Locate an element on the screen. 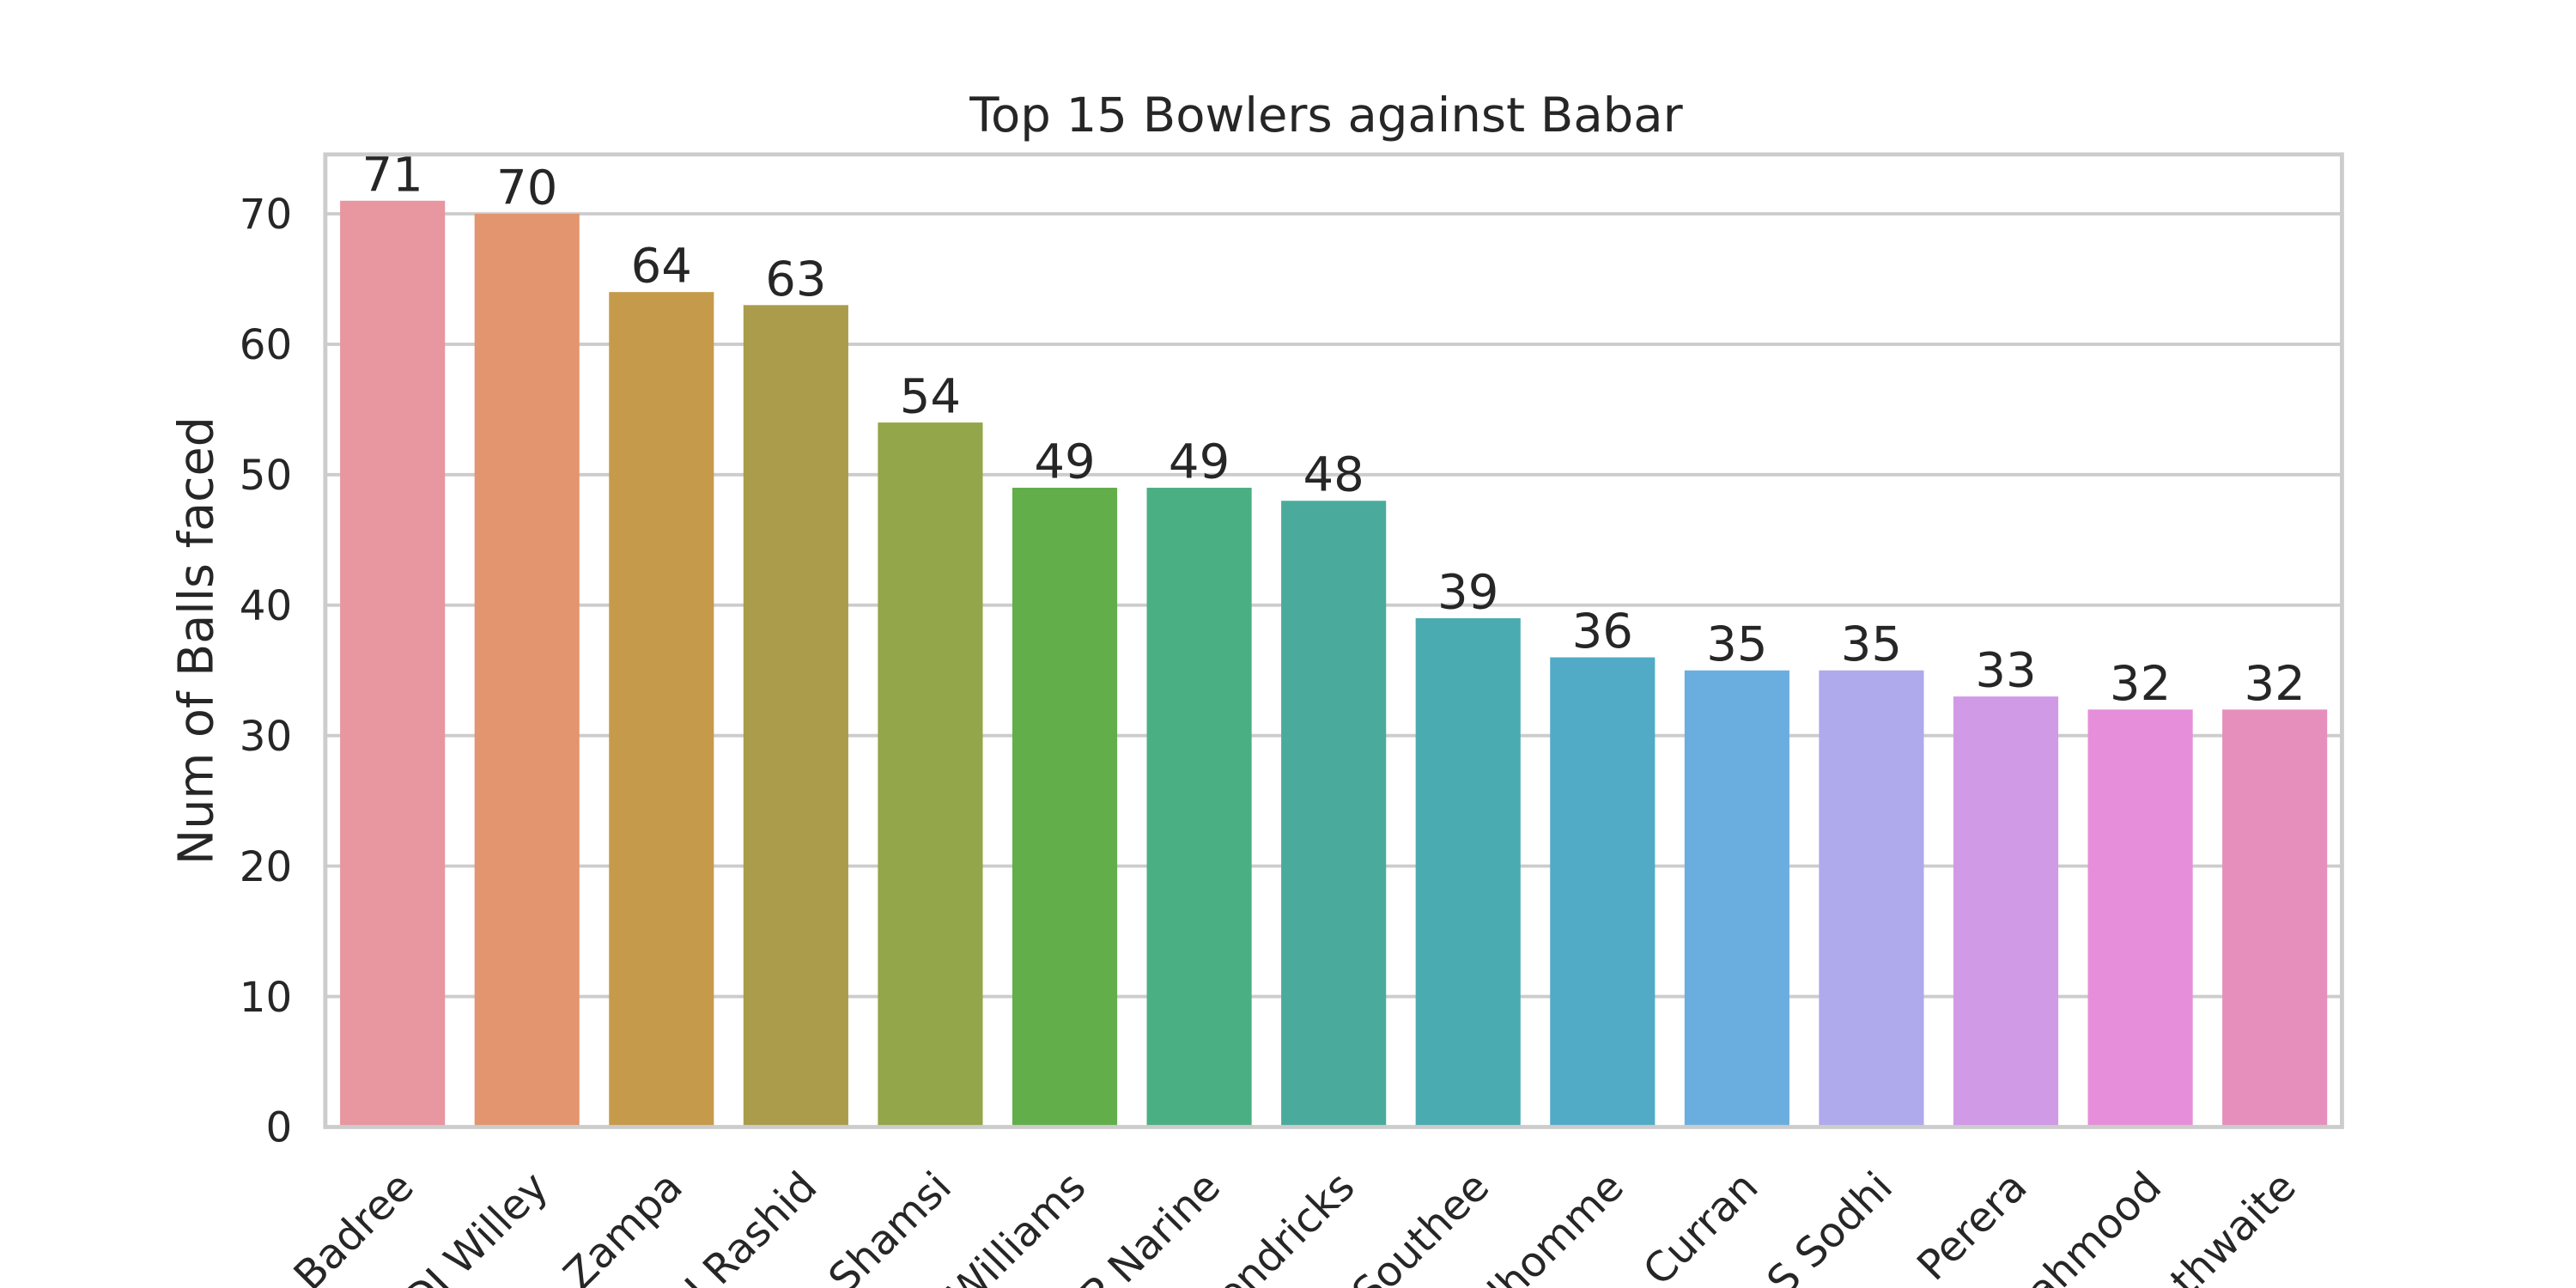 Image resolution: width=2576 pixels, height=1288 pixels. value-label: 39 is located at coordinates (1467, 593).